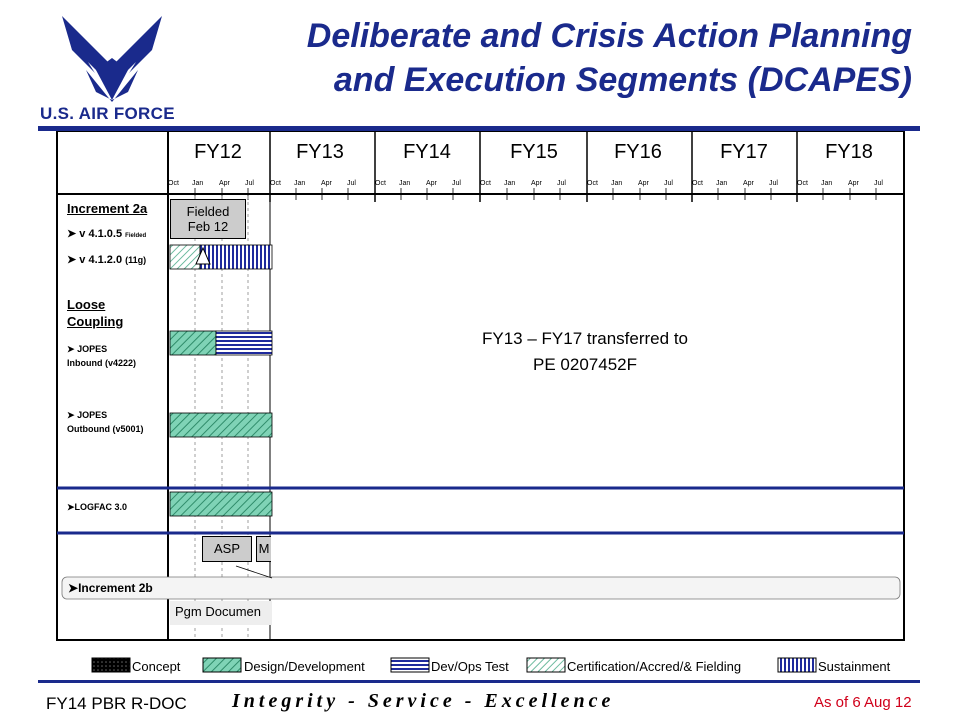  I want to click on row-label-logfac: ➤LOGFAC 3.0, so click(97, 507).